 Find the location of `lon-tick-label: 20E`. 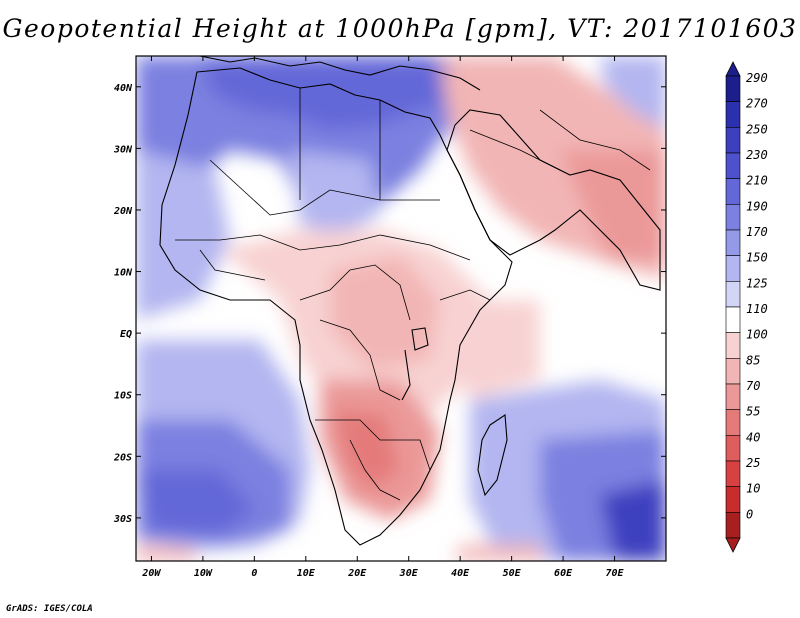

lon-tick-label: 20E is located at coordinates (357, 573).